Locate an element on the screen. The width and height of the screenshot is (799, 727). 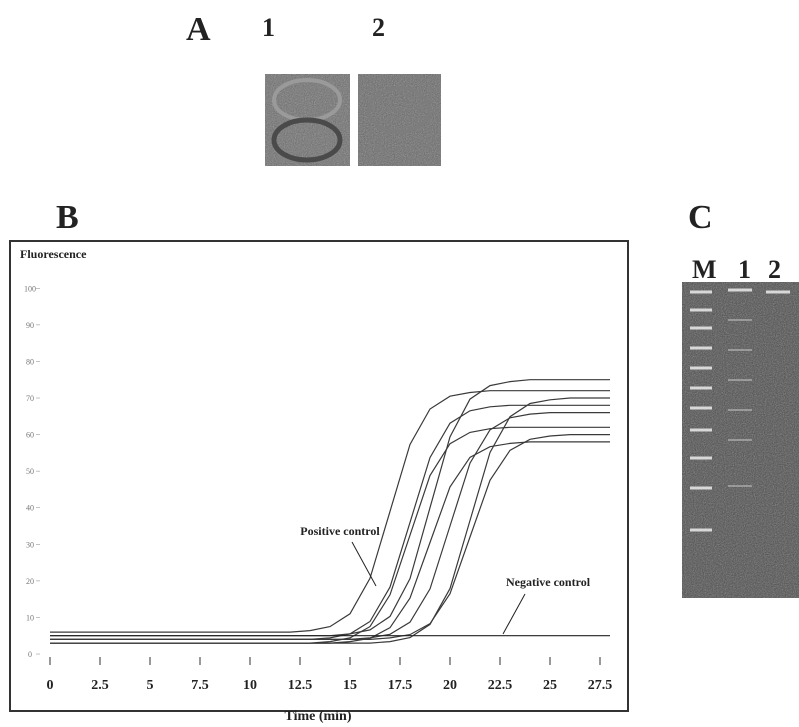
y-tick-label: 20 is located at coordinates (30, 581).